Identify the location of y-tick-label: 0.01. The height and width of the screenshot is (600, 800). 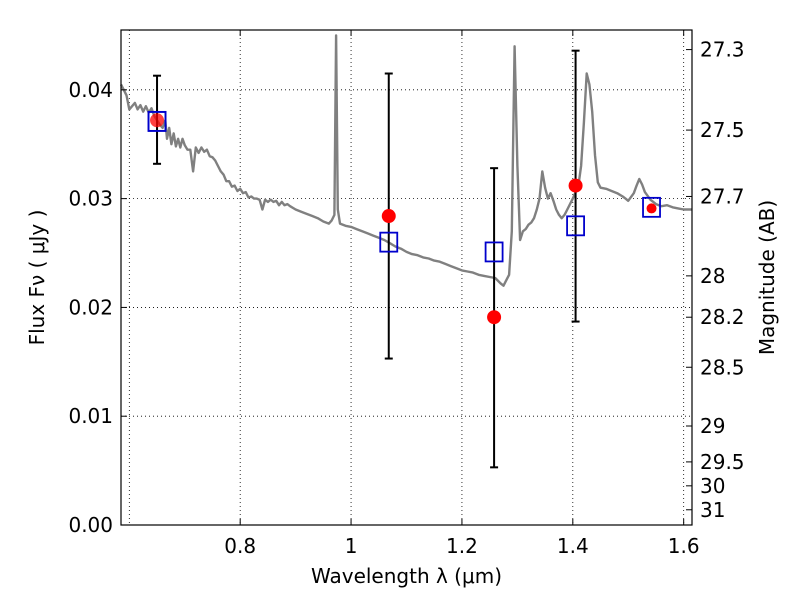
(90, 416).